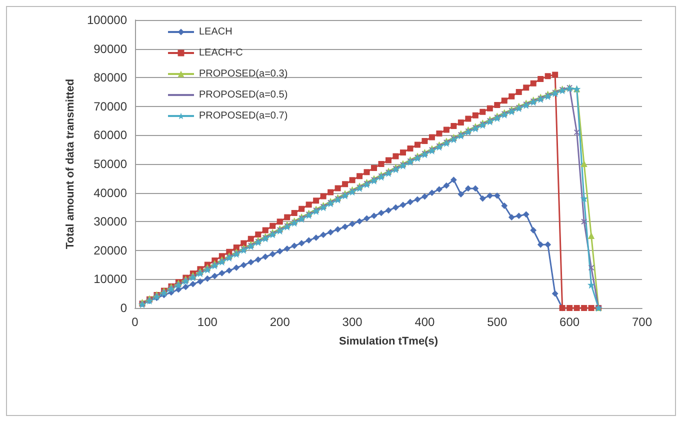 The width and height of the screenshot is (682, 422). What do you see at coordinates (425, 322) in the screenshot?
I see `x-tick-label: 400` at bounding box center [425, 322].